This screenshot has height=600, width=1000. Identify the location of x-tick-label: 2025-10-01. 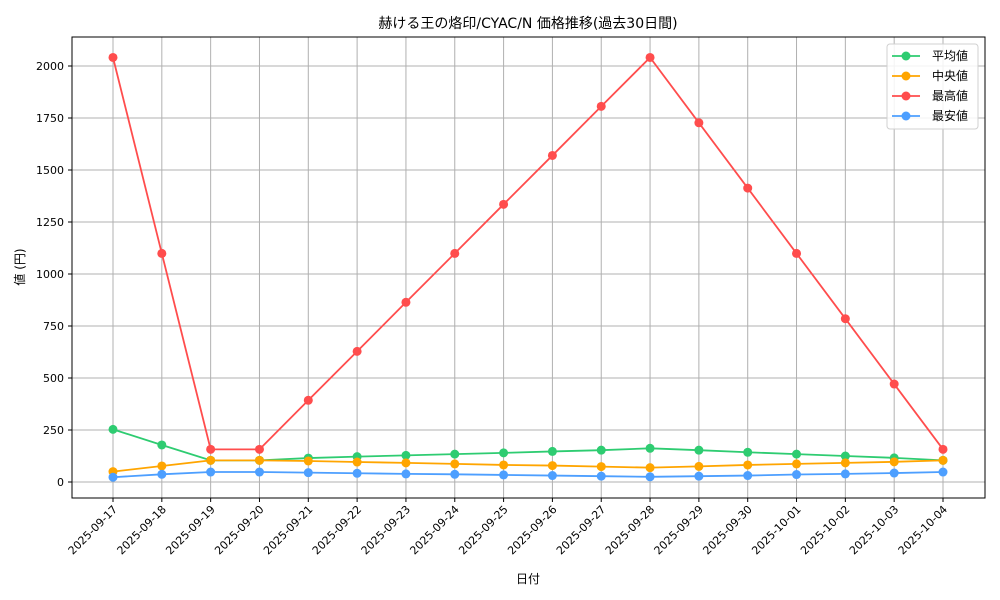
(776, 530).